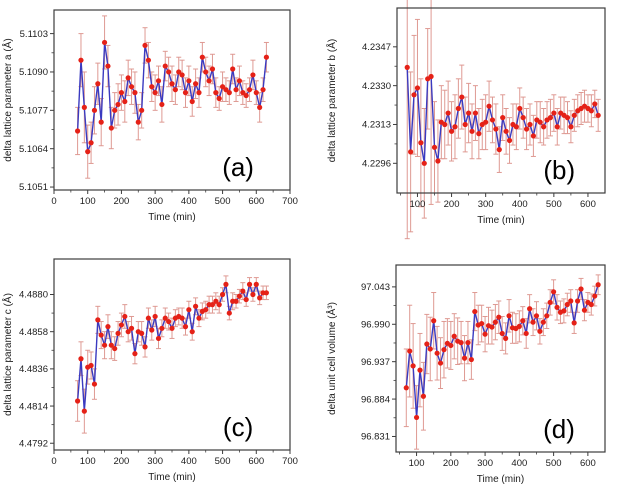  What do you see at coordinates (559, 429) in the screenshot?
I see `panel-letter-label: (d)` at bounding box center [559, 429].